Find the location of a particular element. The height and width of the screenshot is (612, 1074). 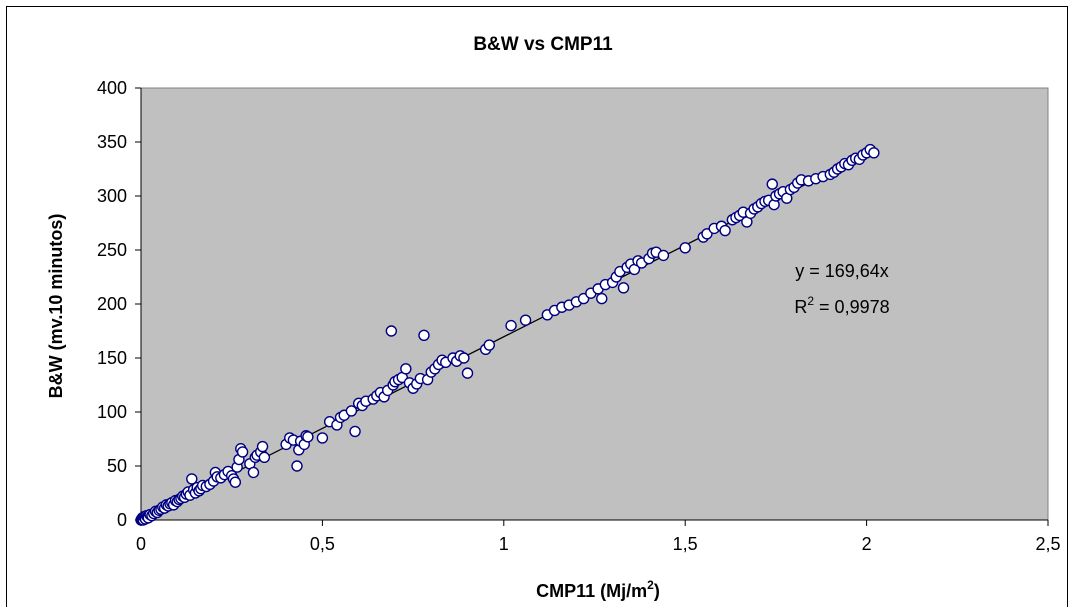

x-tick-label: 1 is located at coordinates (504, 544).